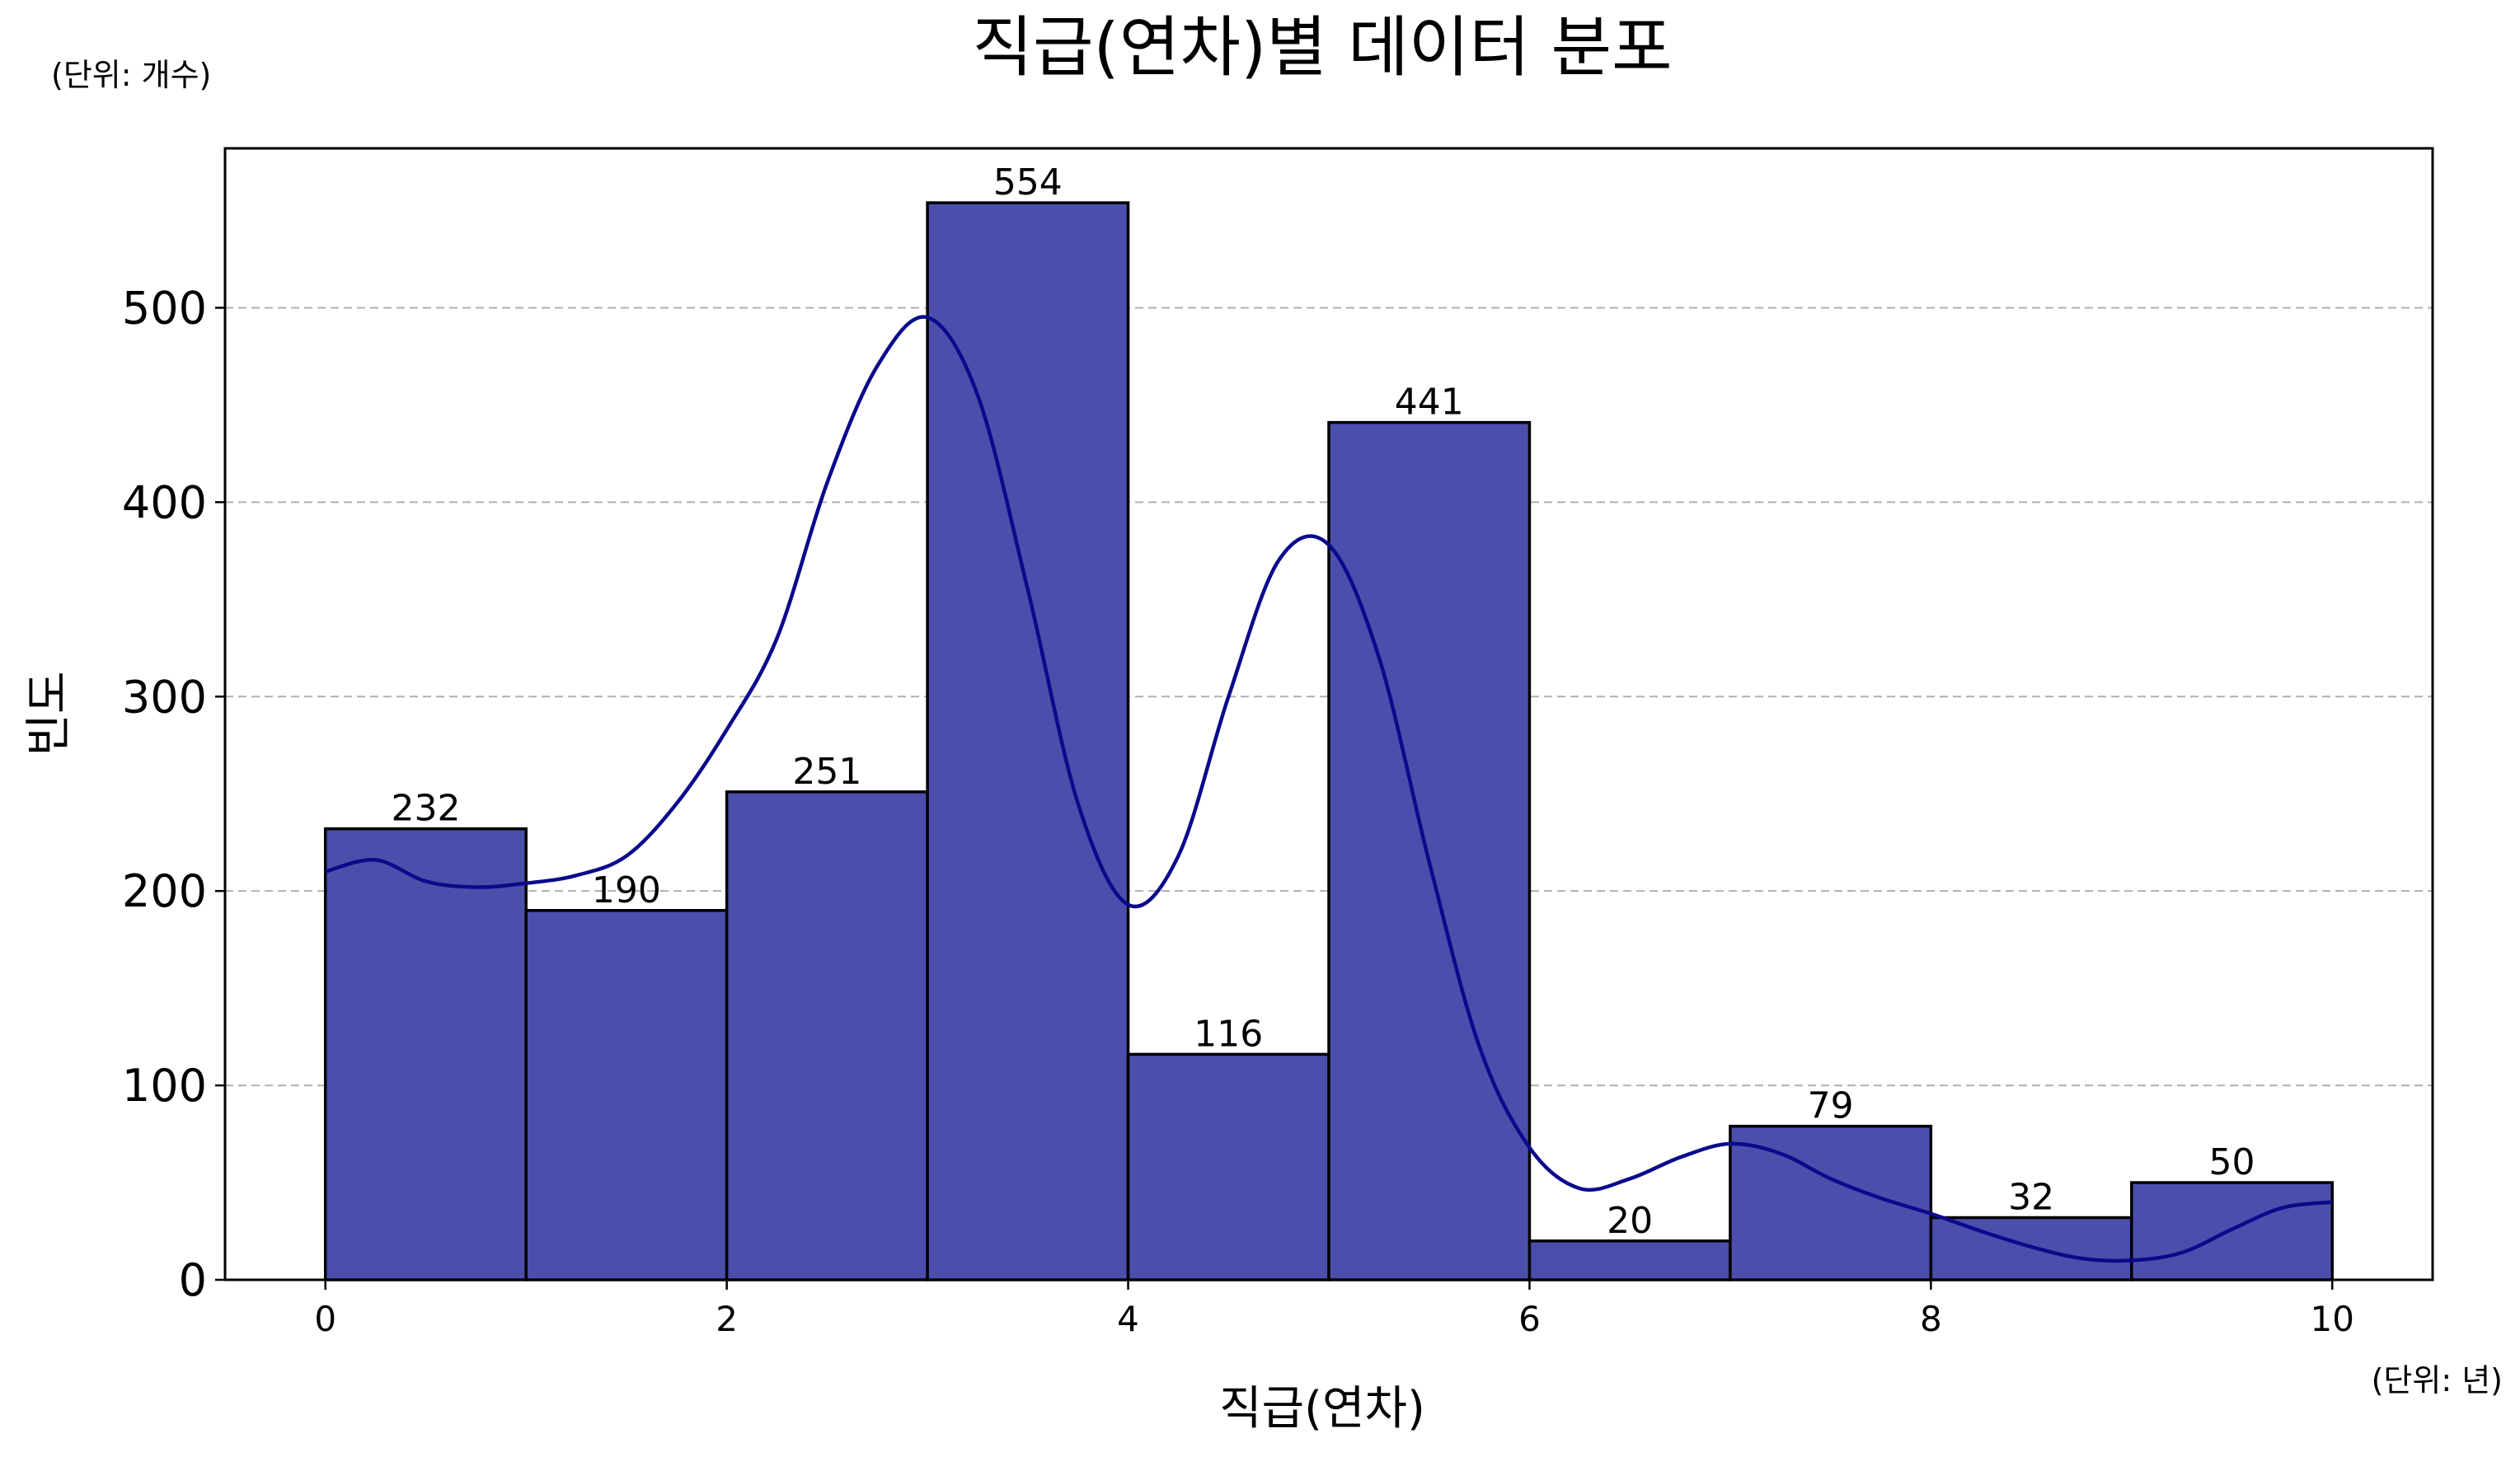  What do you see at coordinates (1322, 1409) in the screenshot?
I see `x-axis-label: 직급(연차)` at bounding box center [1322, 1409].